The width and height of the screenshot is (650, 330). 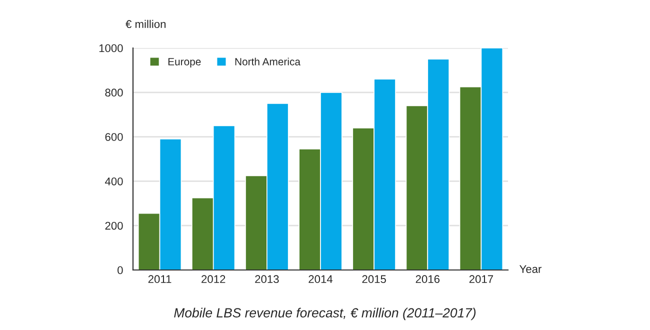 I want to click on y-tick-label: 400, so click(x=113, y=181).